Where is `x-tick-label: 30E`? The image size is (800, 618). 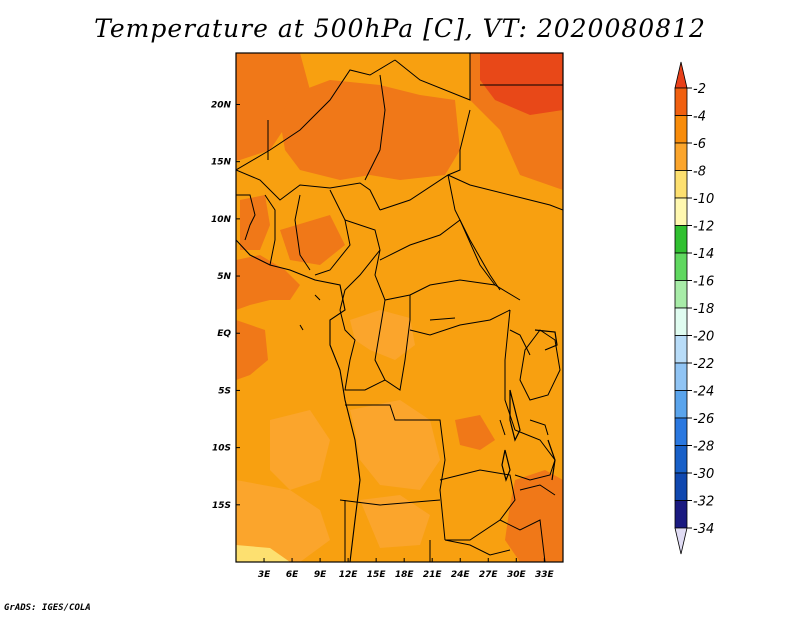
x-tick-label: 30E is located at coordinates (517, 575).